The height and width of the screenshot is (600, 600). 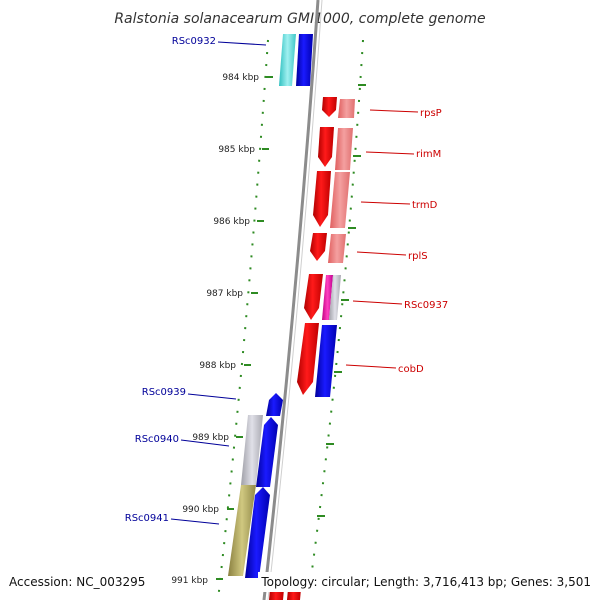 I want to click on gene-RSc0937-cog, so click(x=327, y=297).